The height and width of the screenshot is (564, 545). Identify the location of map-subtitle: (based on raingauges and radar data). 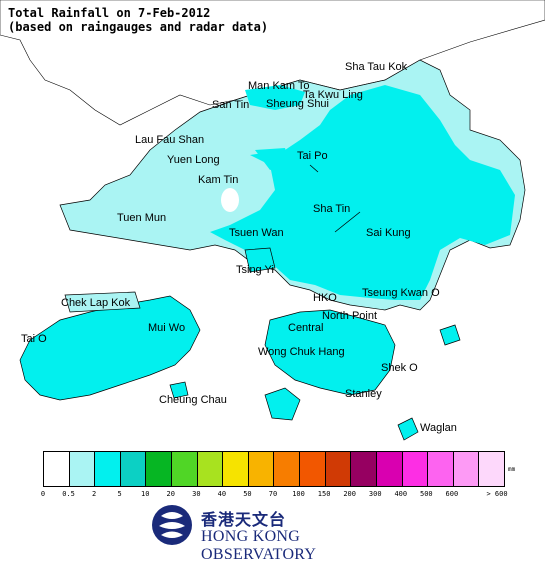
(138, 27).